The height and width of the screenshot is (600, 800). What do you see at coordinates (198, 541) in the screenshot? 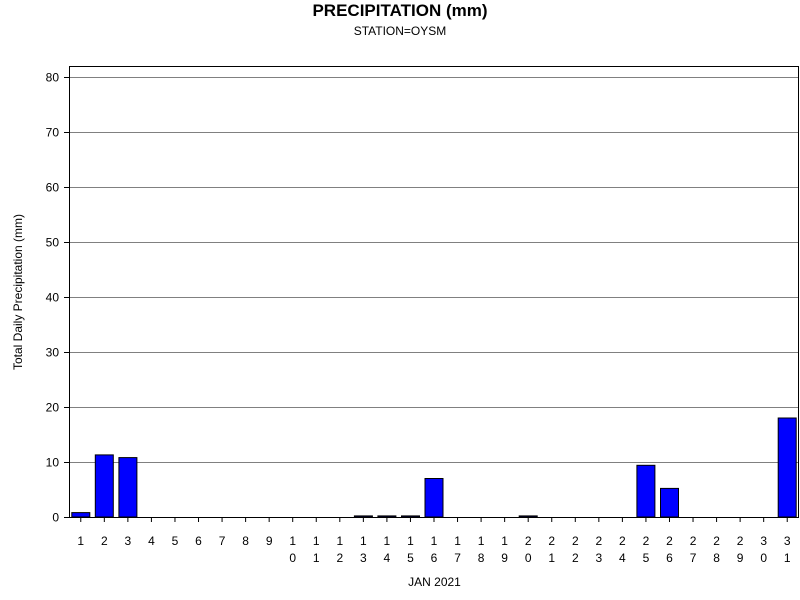
I see `x-tick-label: 6` at bounding box center [198, 541].